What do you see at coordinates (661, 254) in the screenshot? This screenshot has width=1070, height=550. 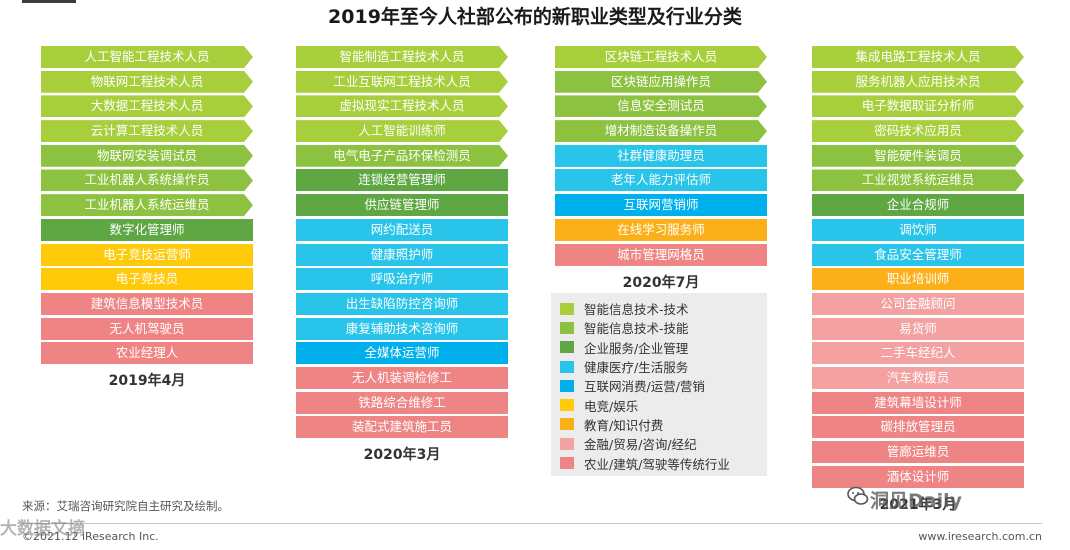 I see `occupation-item: 城市管理网格员` at bounding box center [661, 254].